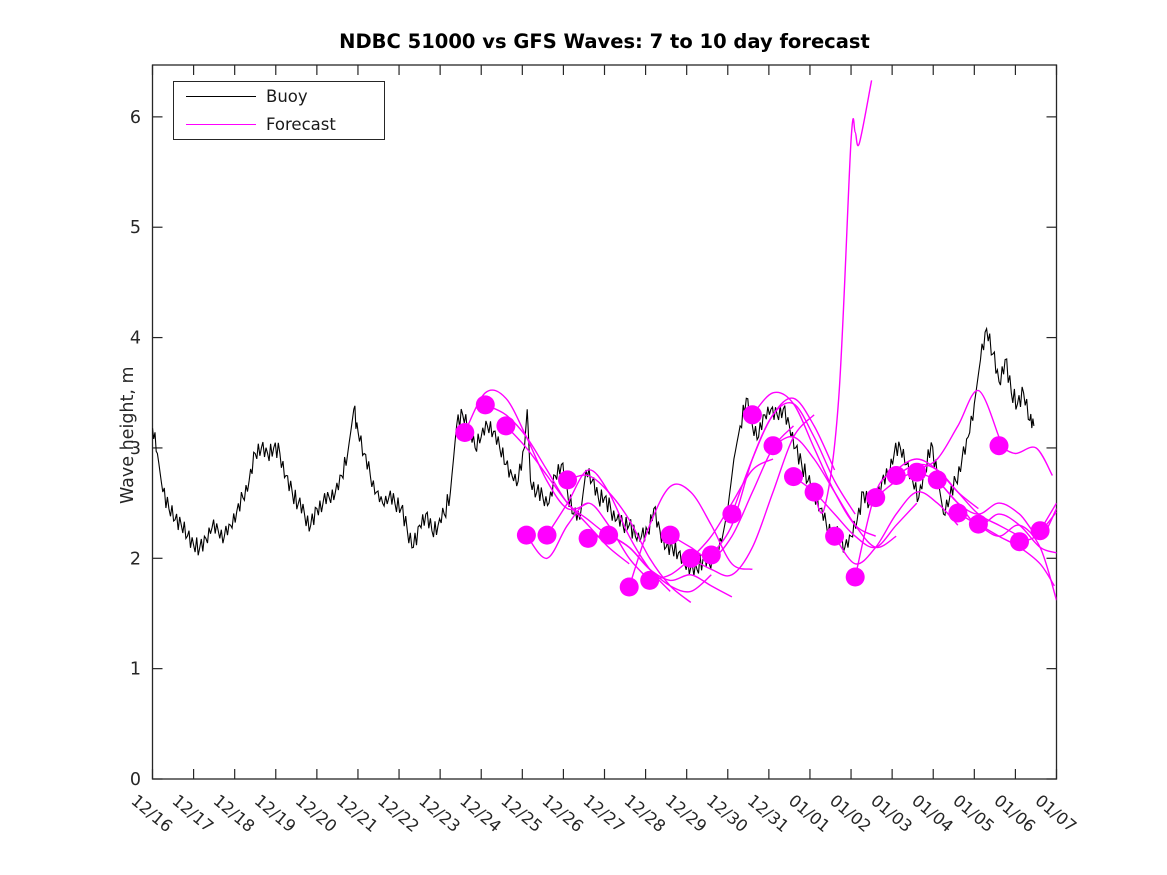 The height and width of the screenshot is (875, 1167). I want to click on x-tick-label: 12/19, so click(275, 813).